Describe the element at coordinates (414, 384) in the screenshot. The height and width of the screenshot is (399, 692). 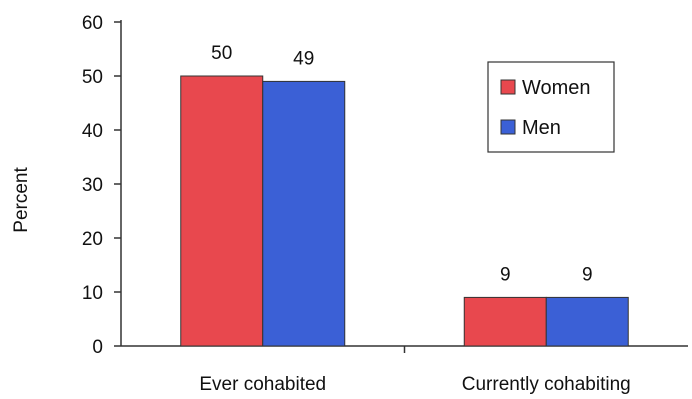
I see `category-labels: Ever cohabited Currently cohabiting` at that location.